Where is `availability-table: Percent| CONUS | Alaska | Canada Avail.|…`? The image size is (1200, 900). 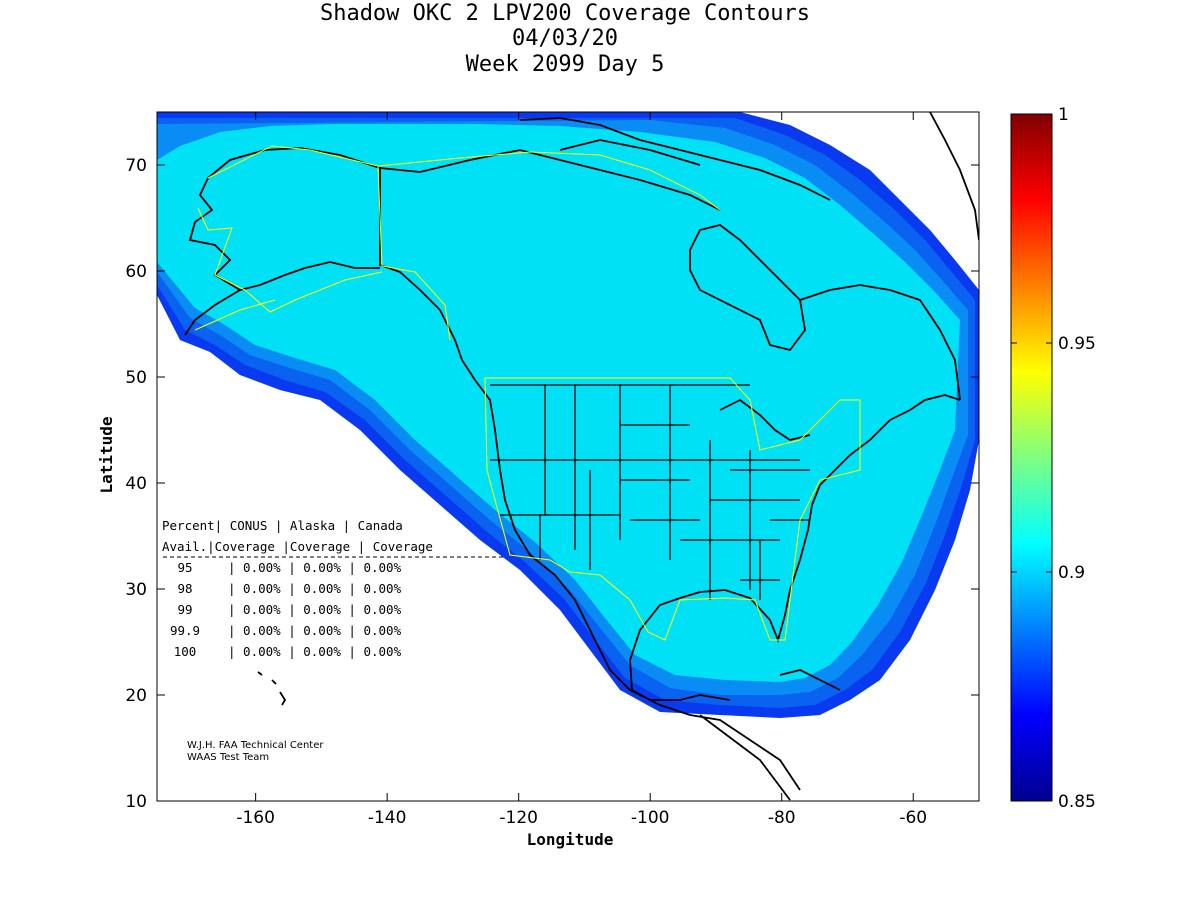 availability-table: Percent| CONUS | Alaska | Canada Avail.|… is located at coordinates (333, 588).